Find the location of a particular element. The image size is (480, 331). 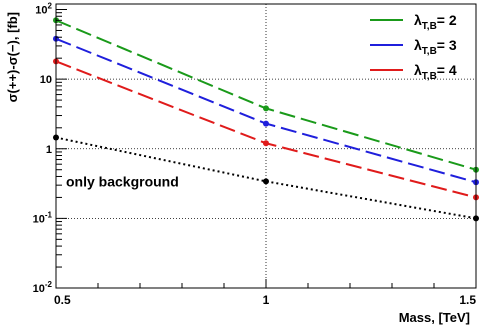

legend-label-lam4: λT,B= 4 is located at coordinates (435, 72).